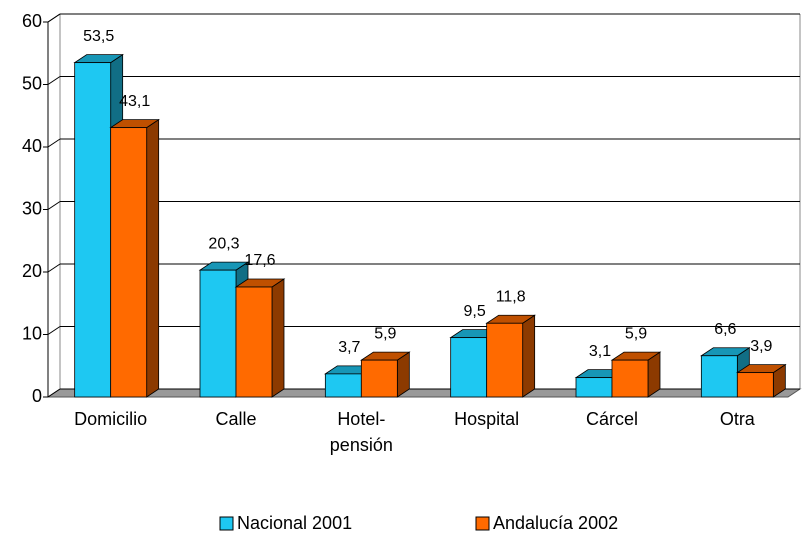 Image resolution: width=810 pixels, height=537 pixels. Describe the element at coordinates (737, 419) in the screenshot. I see `x-tick-label: Otra` at that location.